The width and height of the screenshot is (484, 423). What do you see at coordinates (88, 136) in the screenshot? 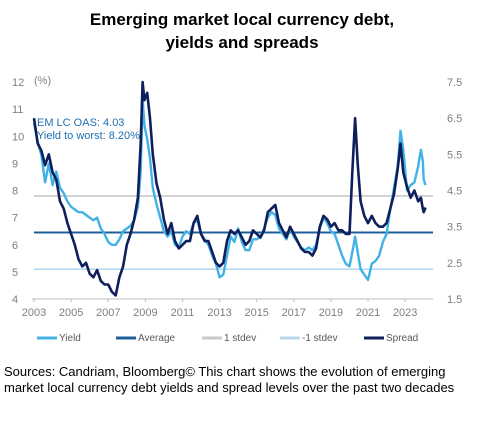
I see `annotation-ytw: Yield to worst: 8.20%` at bounding box center [88, 136].